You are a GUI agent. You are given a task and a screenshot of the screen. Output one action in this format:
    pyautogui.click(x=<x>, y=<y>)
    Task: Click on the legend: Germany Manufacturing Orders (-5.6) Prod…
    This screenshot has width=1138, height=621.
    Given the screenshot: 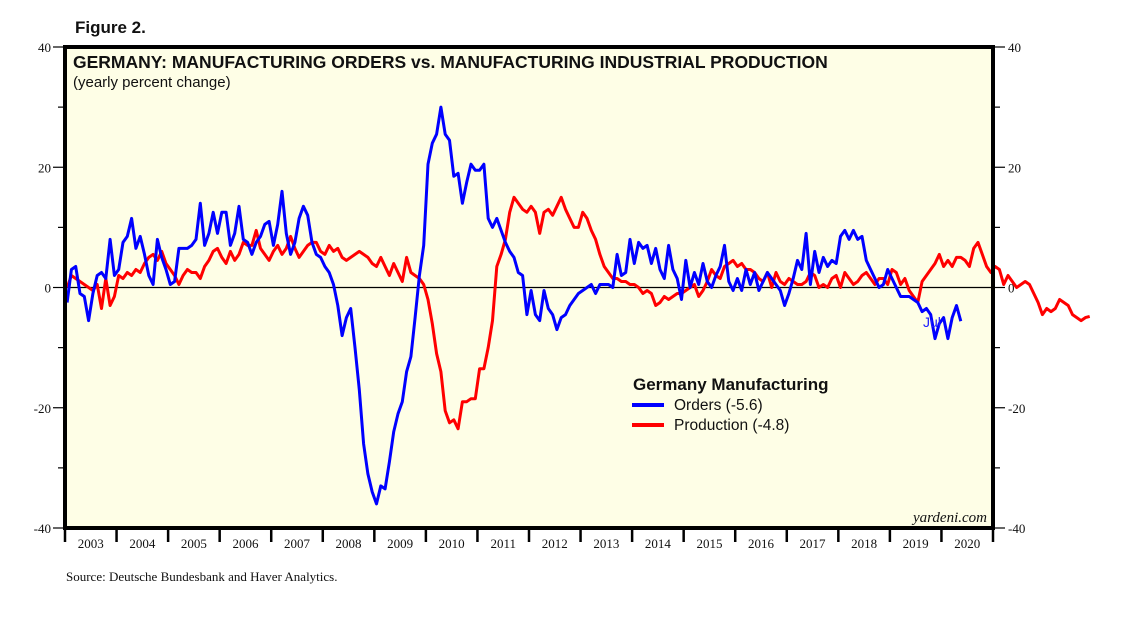 What is the action you would take?
    pyautogui.click(x=730, y=404)
    